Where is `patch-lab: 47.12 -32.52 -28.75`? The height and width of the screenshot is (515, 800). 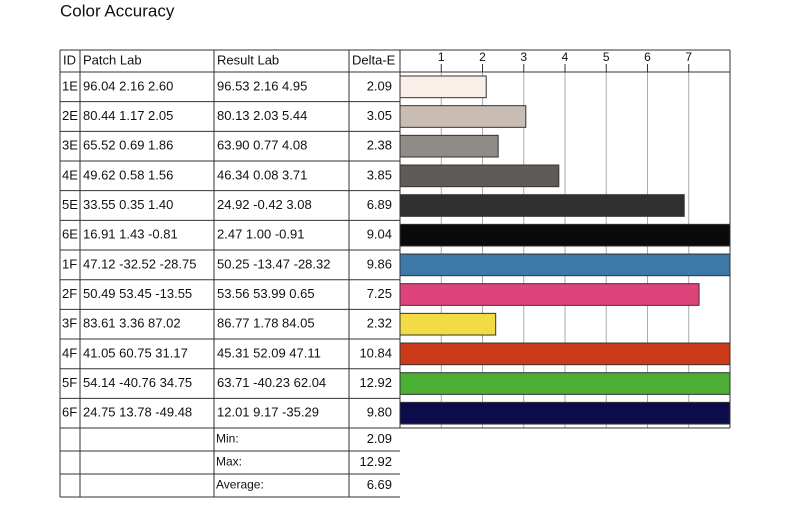
patch-lab: 47.12 -32.52 -28.75 is located at coordinates (139, 263).